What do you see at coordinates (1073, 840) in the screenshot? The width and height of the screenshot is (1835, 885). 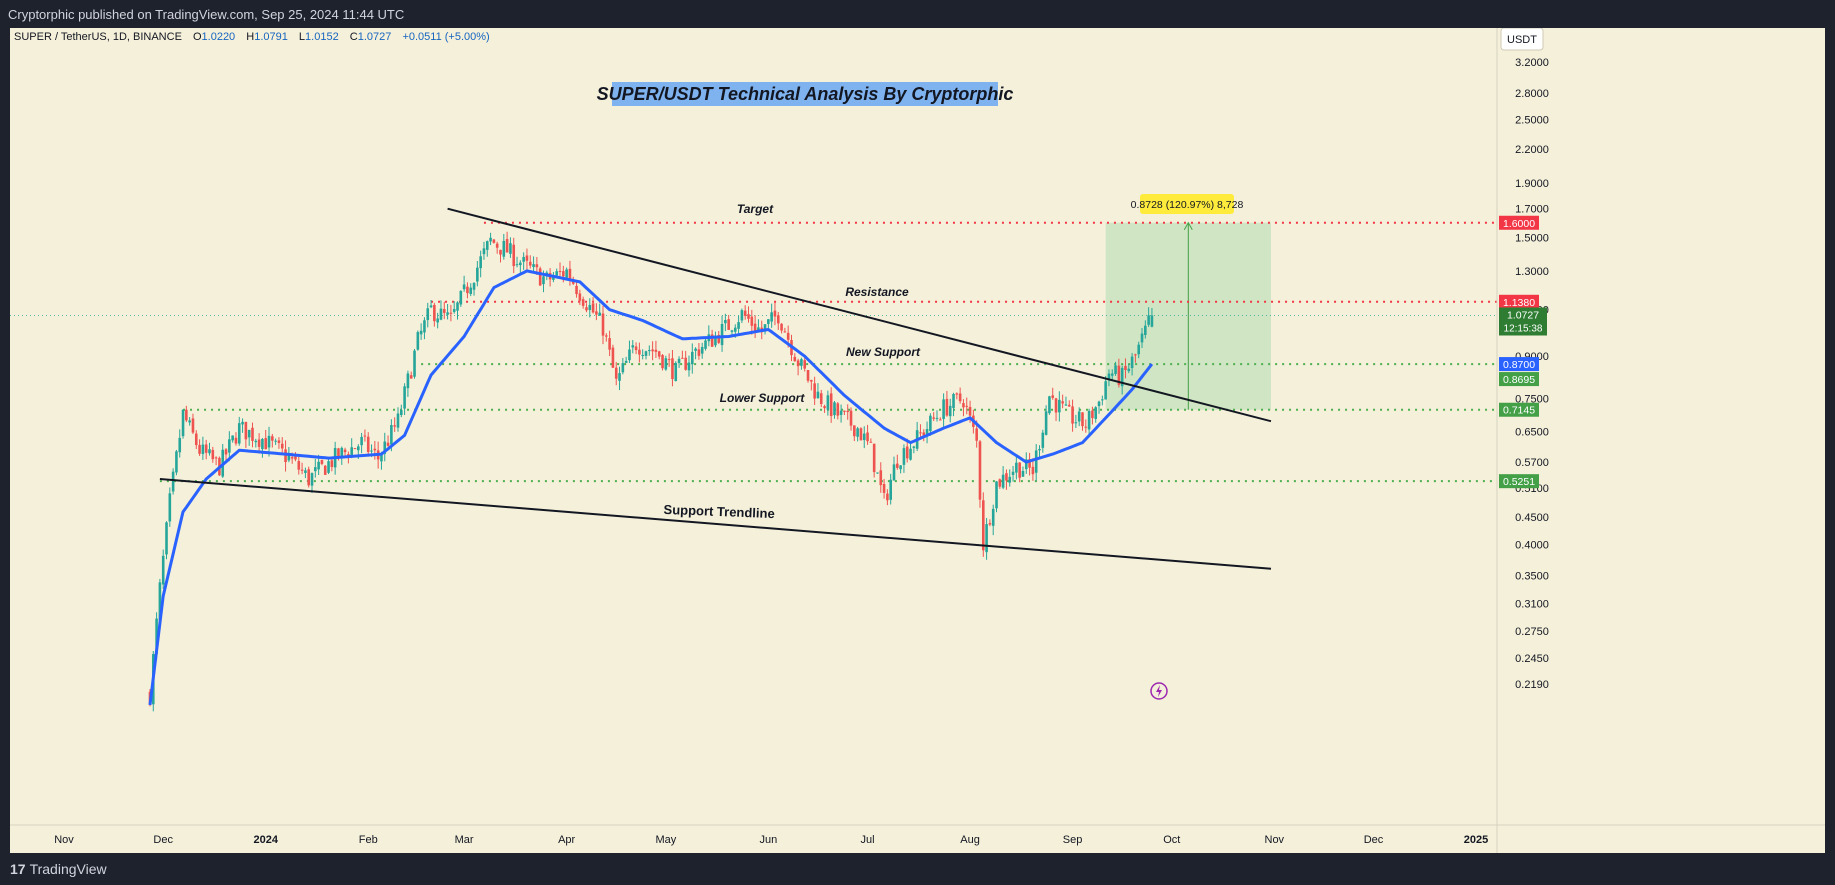 I see `time-tick-label: Sep` at bounding box center [1073, 840].